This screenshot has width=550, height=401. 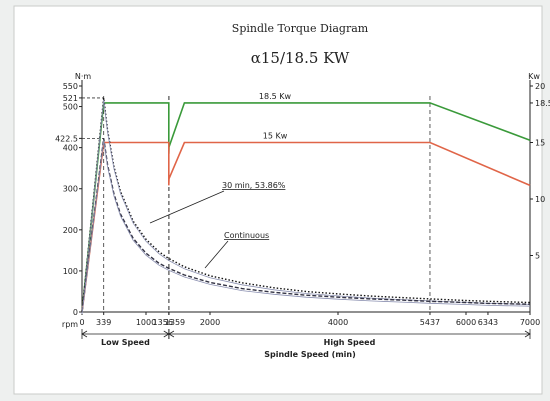 I want to click on y-right-tick-label: 15, so click(x=540, y=143).